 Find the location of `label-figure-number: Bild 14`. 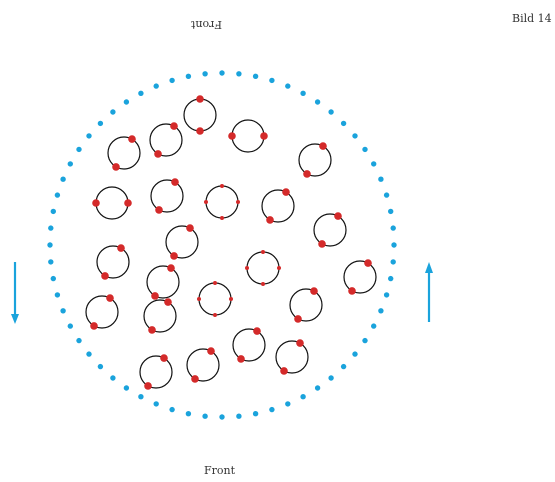

label-figure-number: Bild 14 is located at coordinates (532, 18).